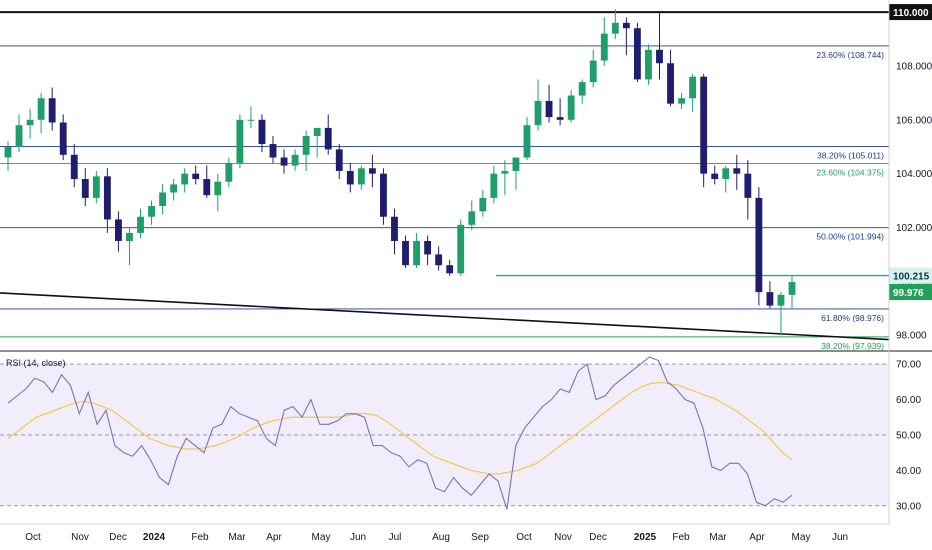  Describe the element at coordinates (911, 336) in the screenshot. I see `price-tick-label: 98.000` at that location.